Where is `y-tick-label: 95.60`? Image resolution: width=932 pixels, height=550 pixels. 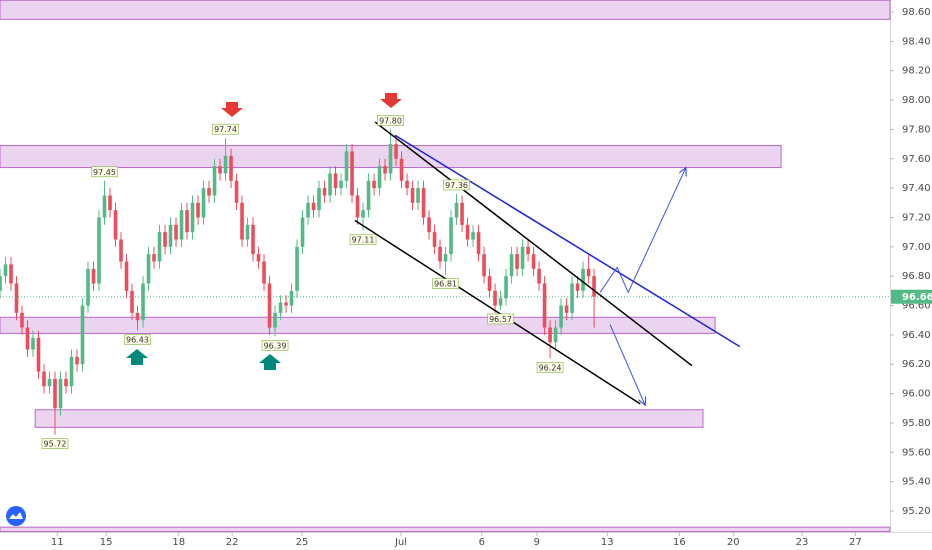 y-tick-label: 95.60 is located at coordinates (916, 452).